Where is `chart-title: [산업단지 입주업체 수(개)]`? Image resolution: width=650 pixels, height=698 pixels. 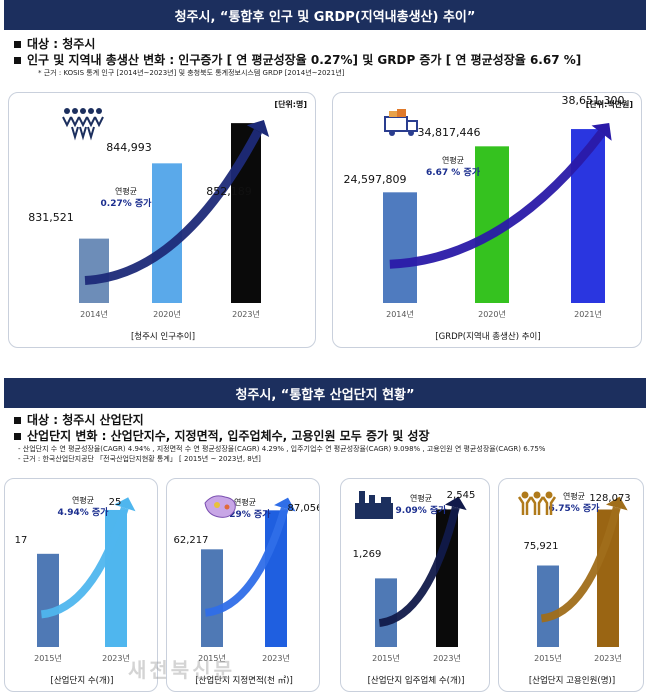 chart-title: [산업단지 입주업체 수(개)] is located at coordinates (416, 680).